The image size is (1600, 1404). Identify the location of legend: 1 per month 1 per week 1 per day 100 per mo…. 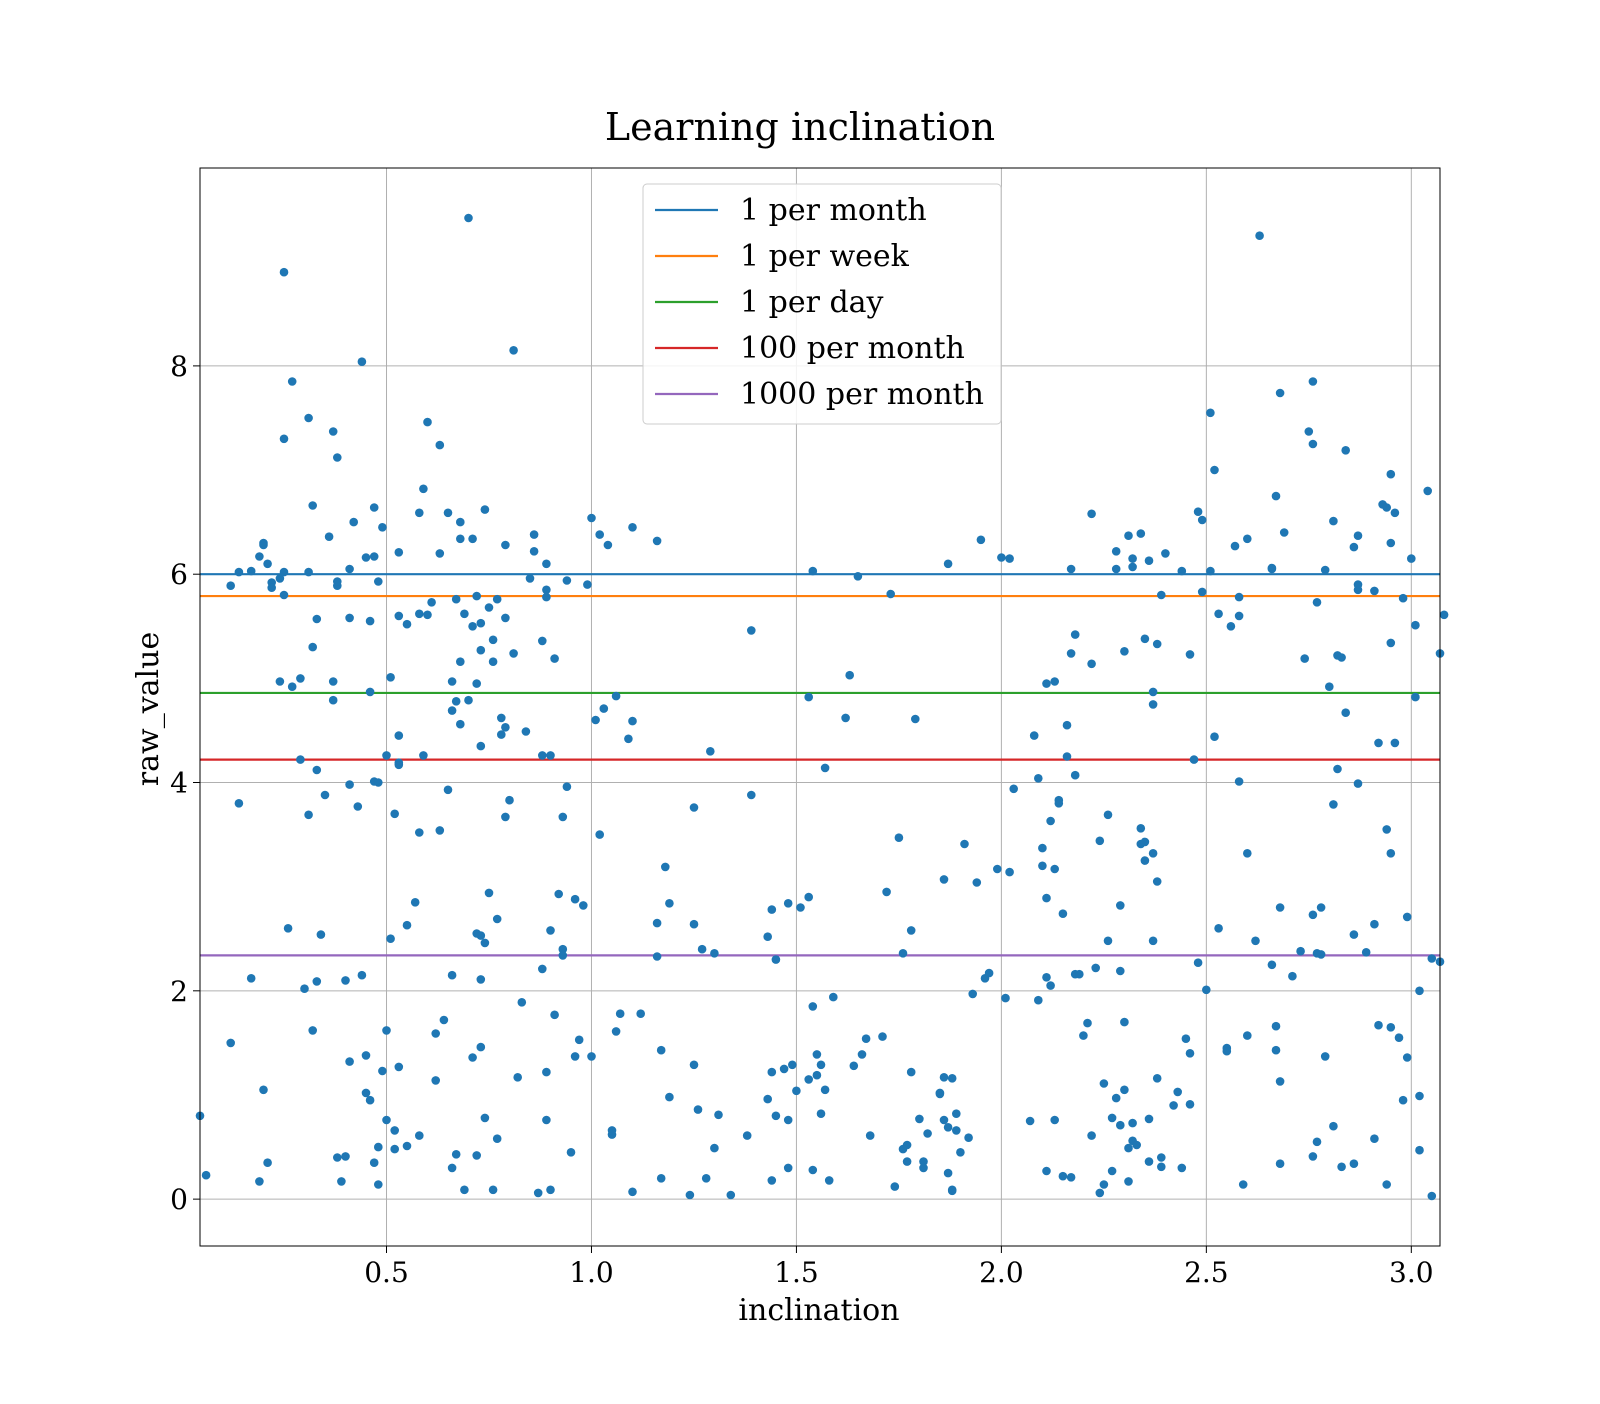
(822, 304).